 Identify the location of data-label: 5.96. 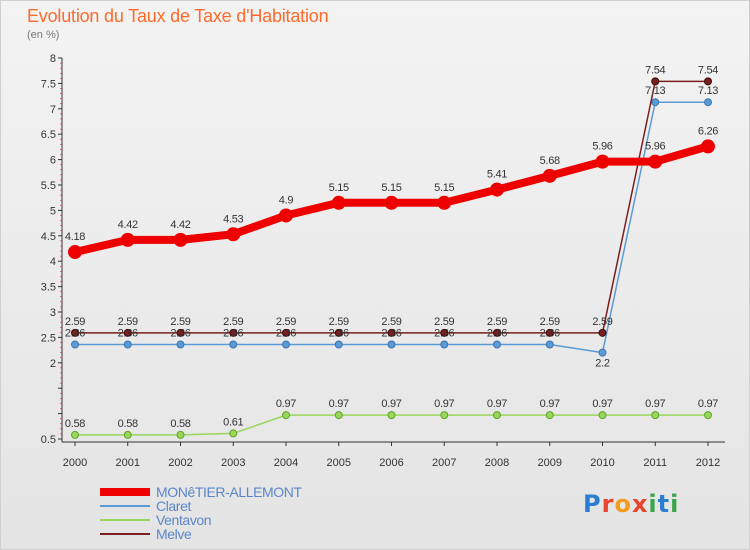
(602, 147).